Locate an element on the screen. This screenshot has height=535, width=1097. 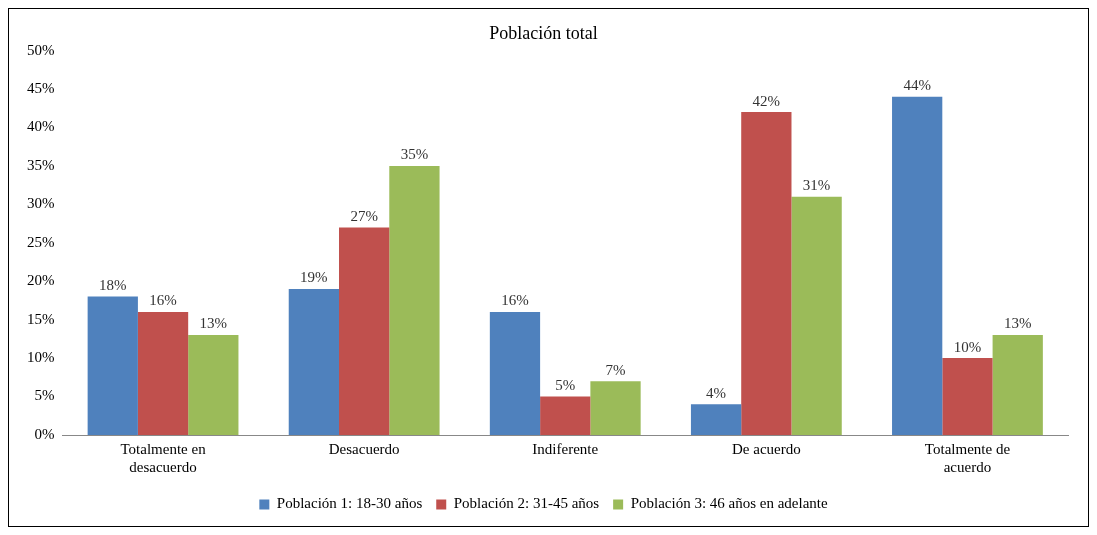
legend-label: Población 2: 31-45 años is located at coordinates (526, 503).